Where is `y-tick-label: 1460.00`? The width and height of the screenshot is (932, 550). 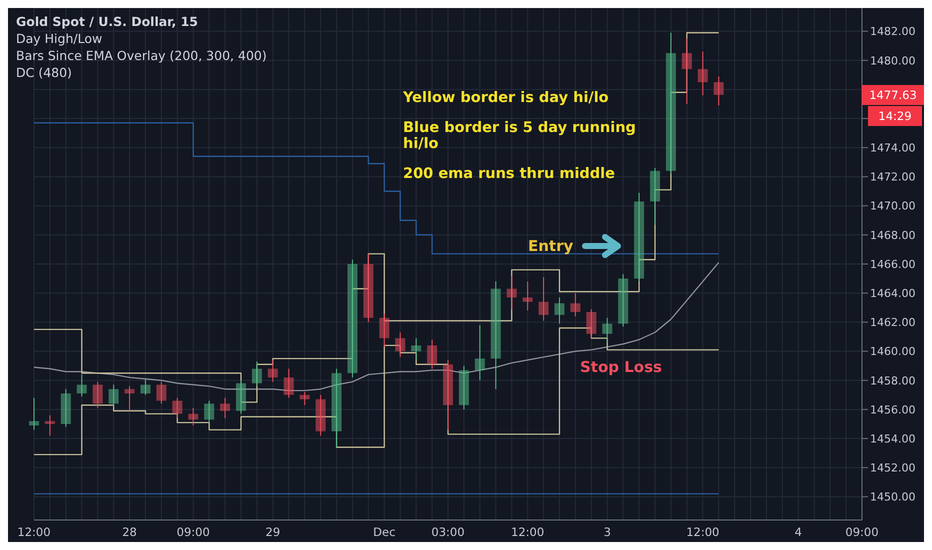 y-tick-label: 1460.00 is located at coordinates (893, 351).